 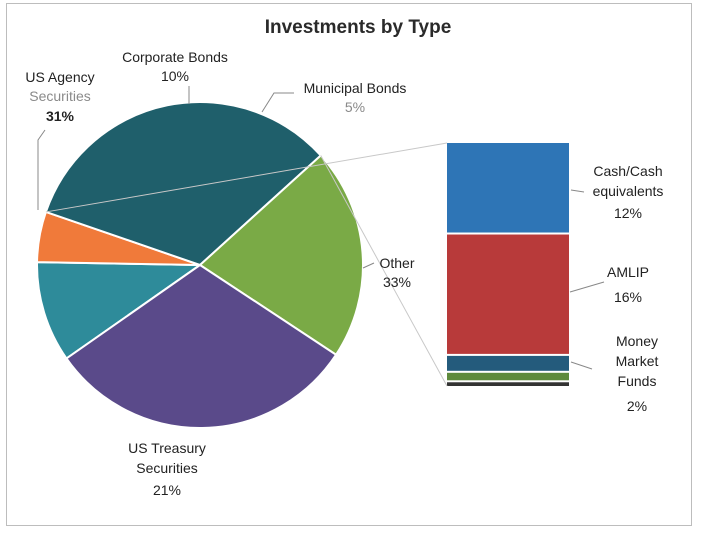 What do you see at coordinates (355, 107) in the screenshot?
I see `label-municipal-bonds-value: 5%` at bounding box center [355, 107].